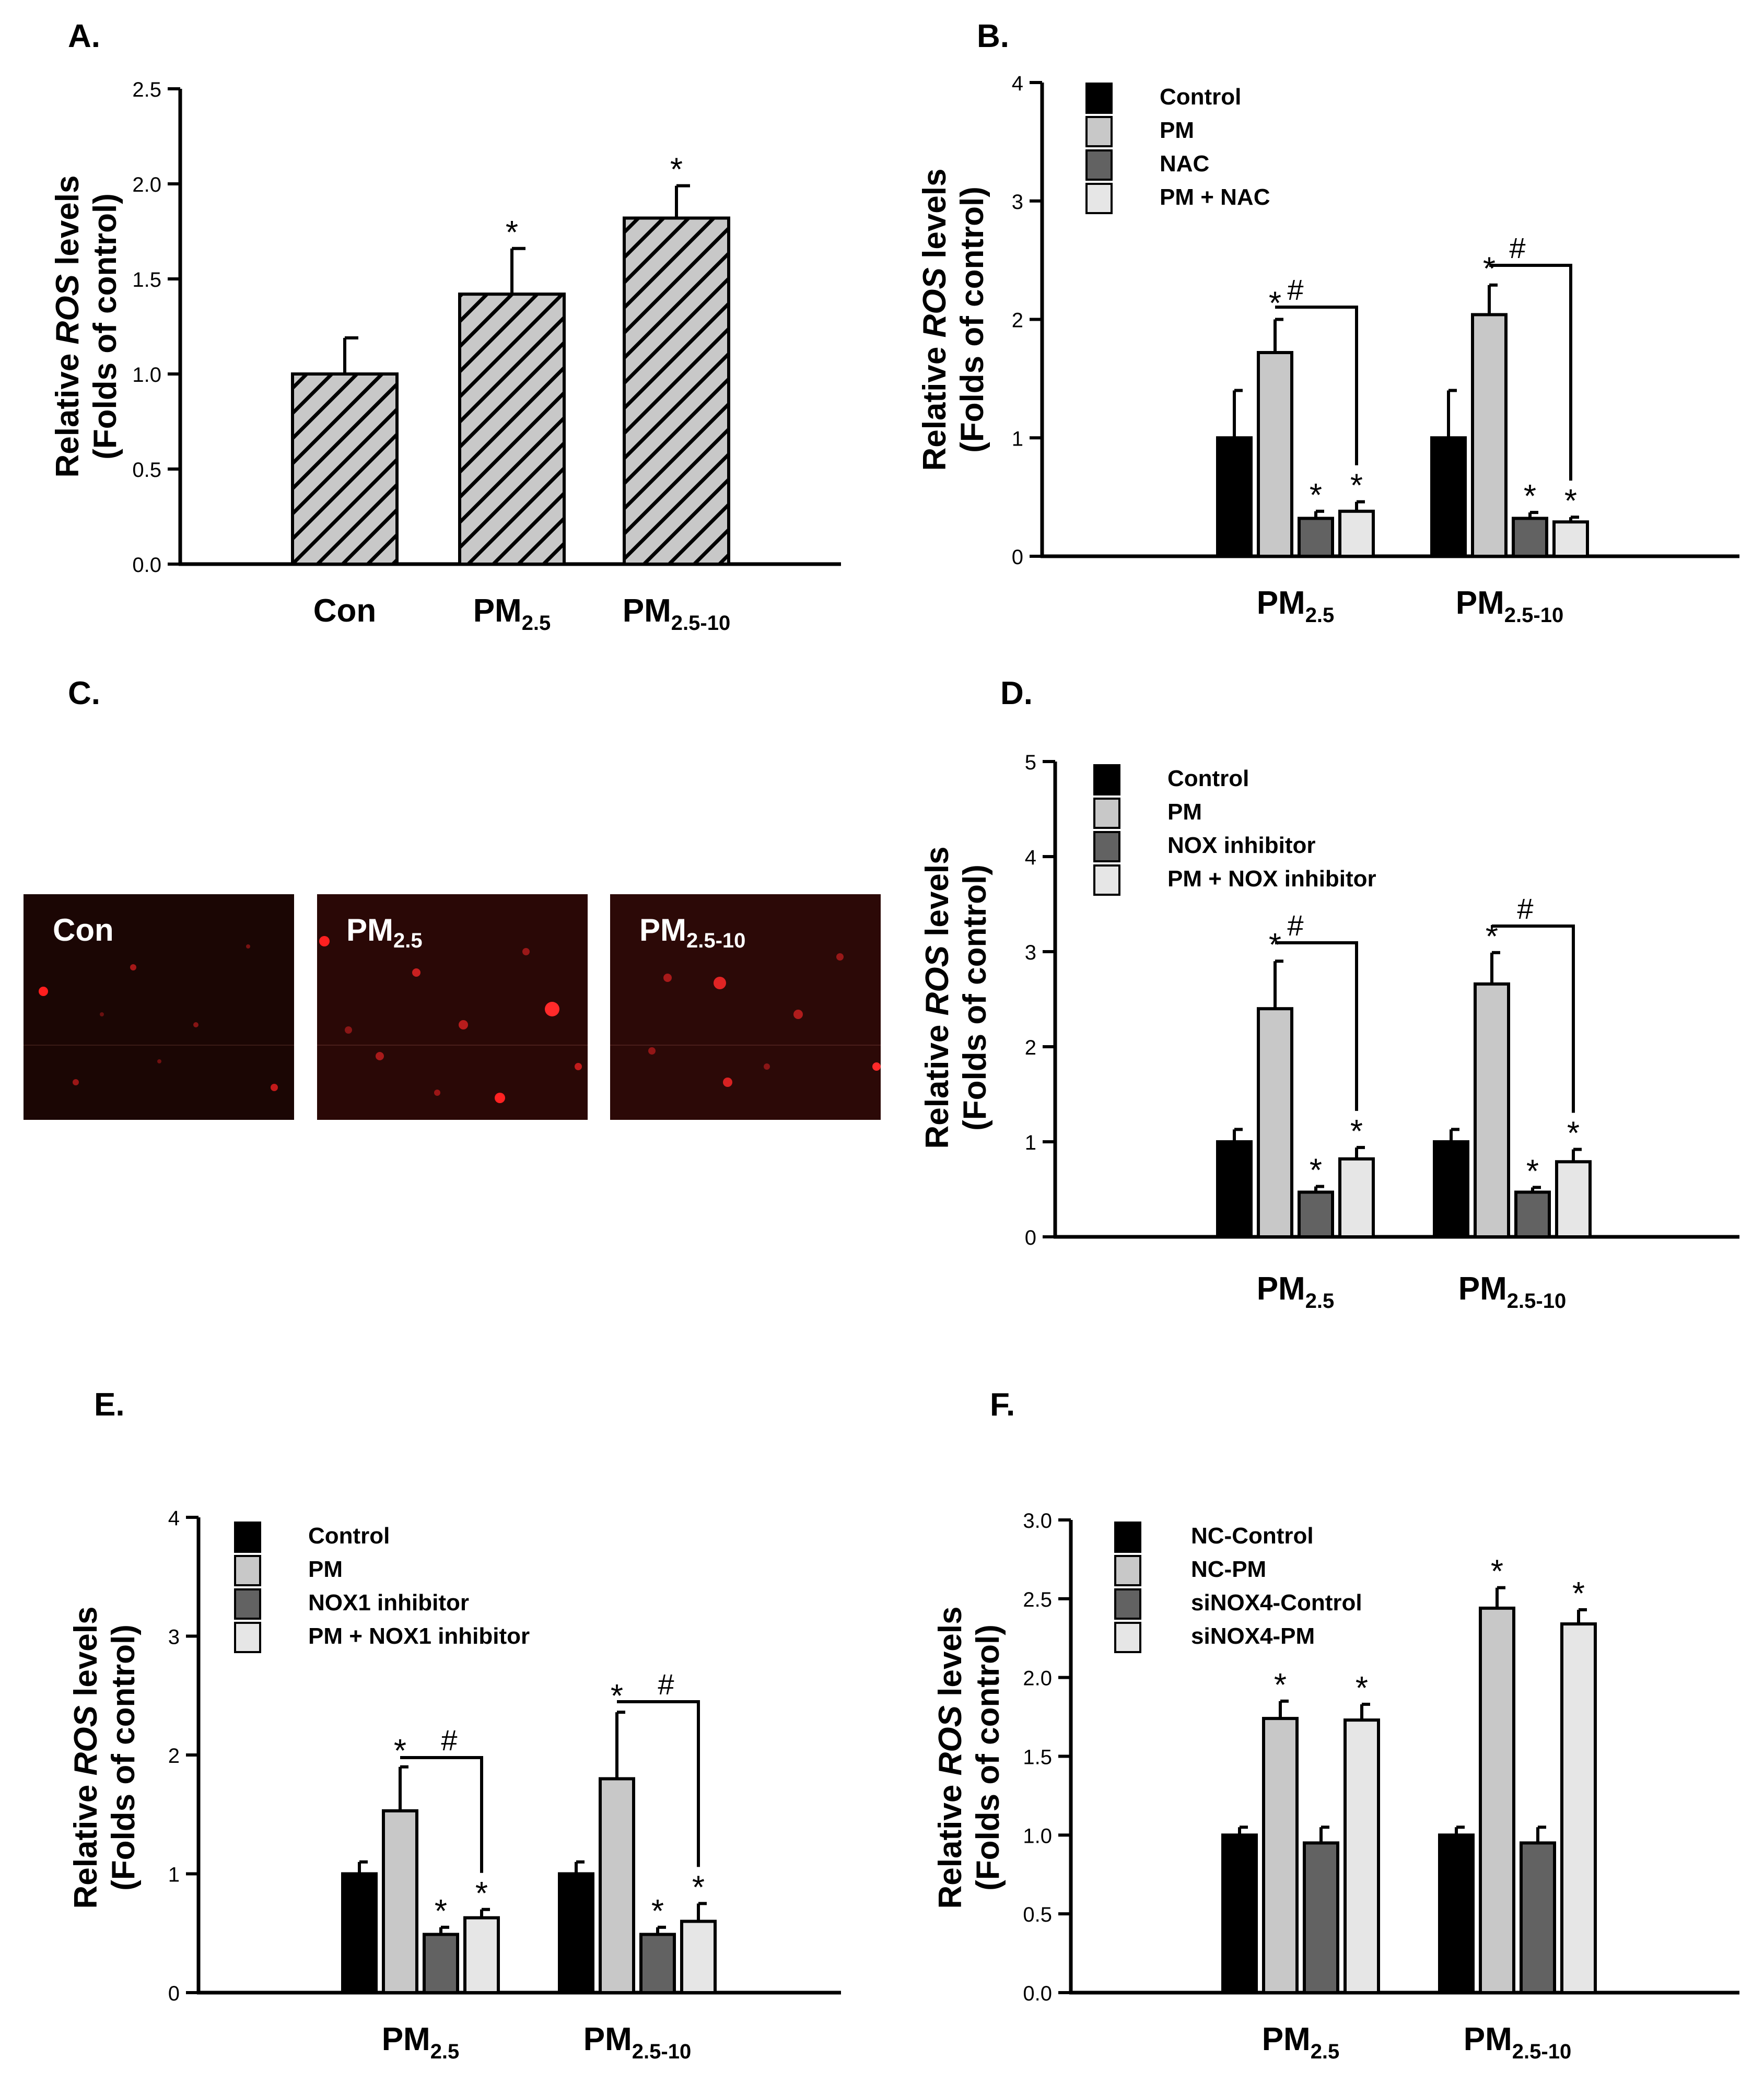 This screenshot has width=1764, height=2083. I want to click on chart-f-legend-label: NC-PM, so click(1229, 1569).